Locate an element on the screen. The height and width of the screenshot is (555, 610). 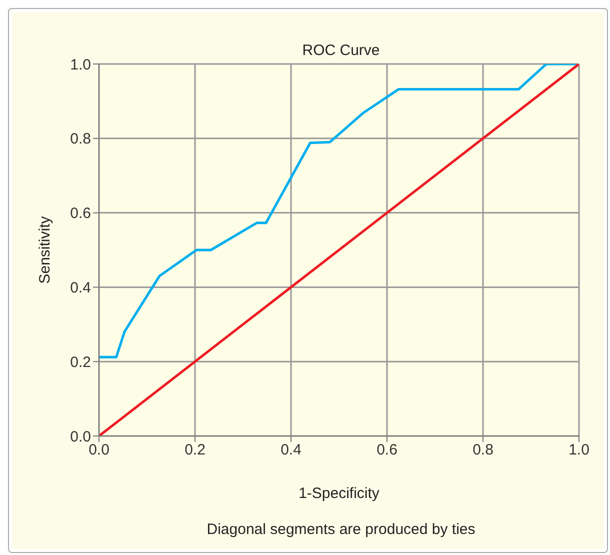
chart-title: ROC Curve is located at coordinates (341, 50).